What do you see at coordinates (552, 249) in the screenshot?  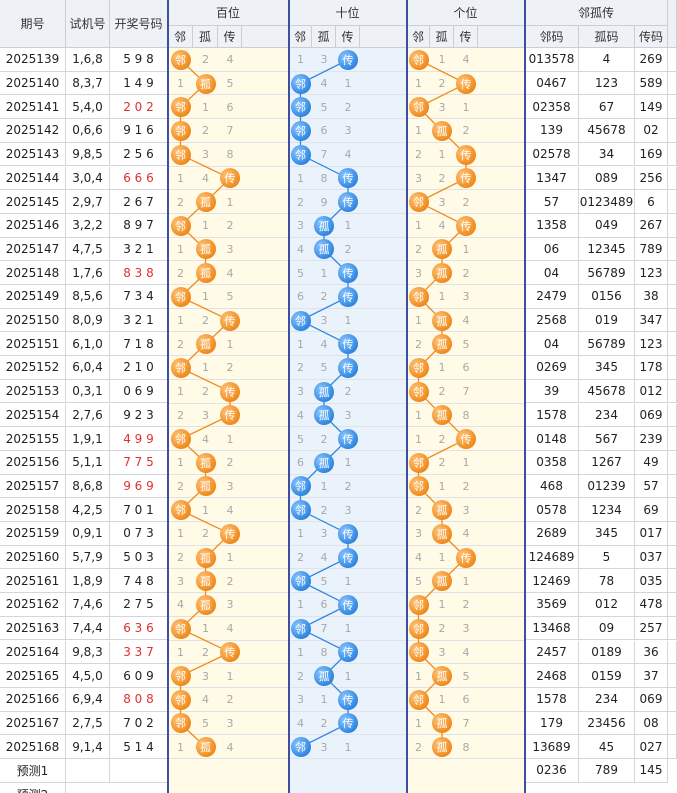 I see `lin-code-cell: 06` at bounding box center [552, 249].